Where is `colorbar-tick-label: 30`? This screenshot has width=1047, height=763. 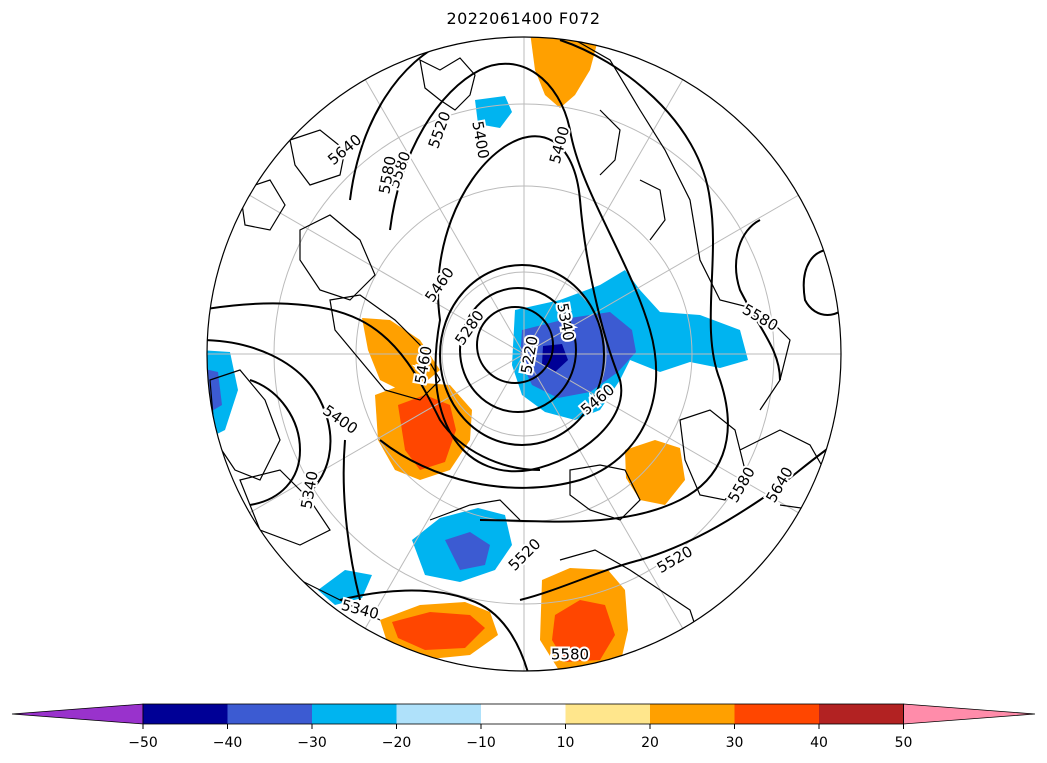
colorbar-tick-label: 30 is located at coordinates (734, 743).